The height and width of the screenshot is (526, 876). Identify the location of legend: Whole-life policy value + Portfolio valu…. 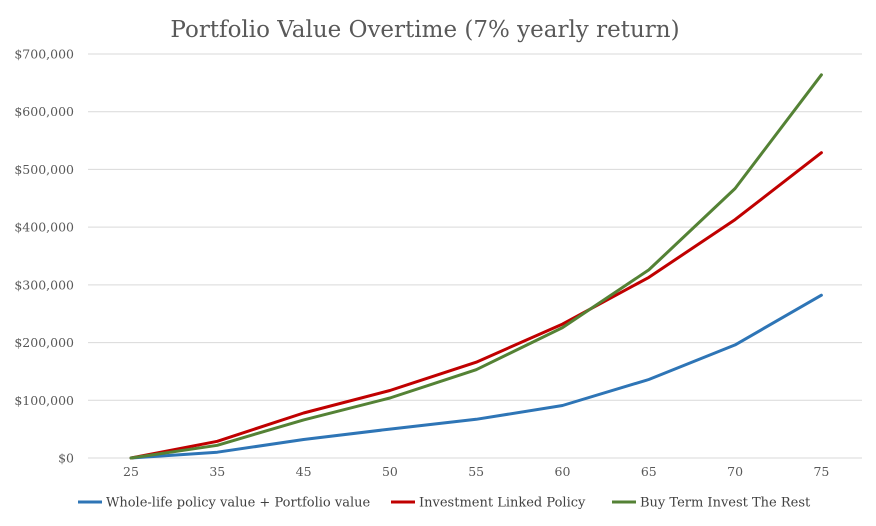
(444, 503).